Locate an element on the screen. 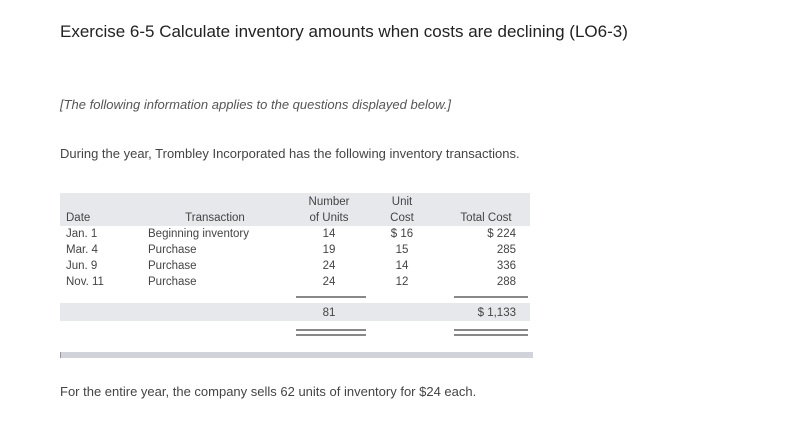 The image size is (812, 434). row-date: Mar. 4 is located at coordinates (82, 250).